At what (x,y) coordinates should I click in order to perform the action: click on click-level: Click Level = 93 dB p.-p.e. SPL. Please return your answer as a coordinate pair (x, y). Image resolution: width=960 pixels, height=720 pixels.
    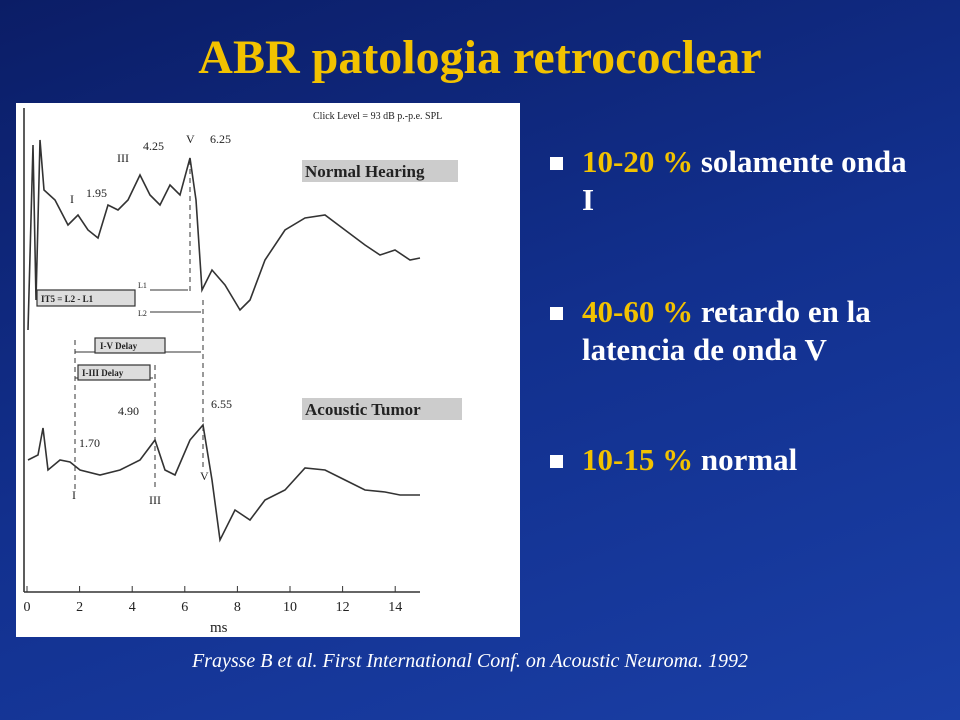
    Looking at the image, I should click on (377, 116).